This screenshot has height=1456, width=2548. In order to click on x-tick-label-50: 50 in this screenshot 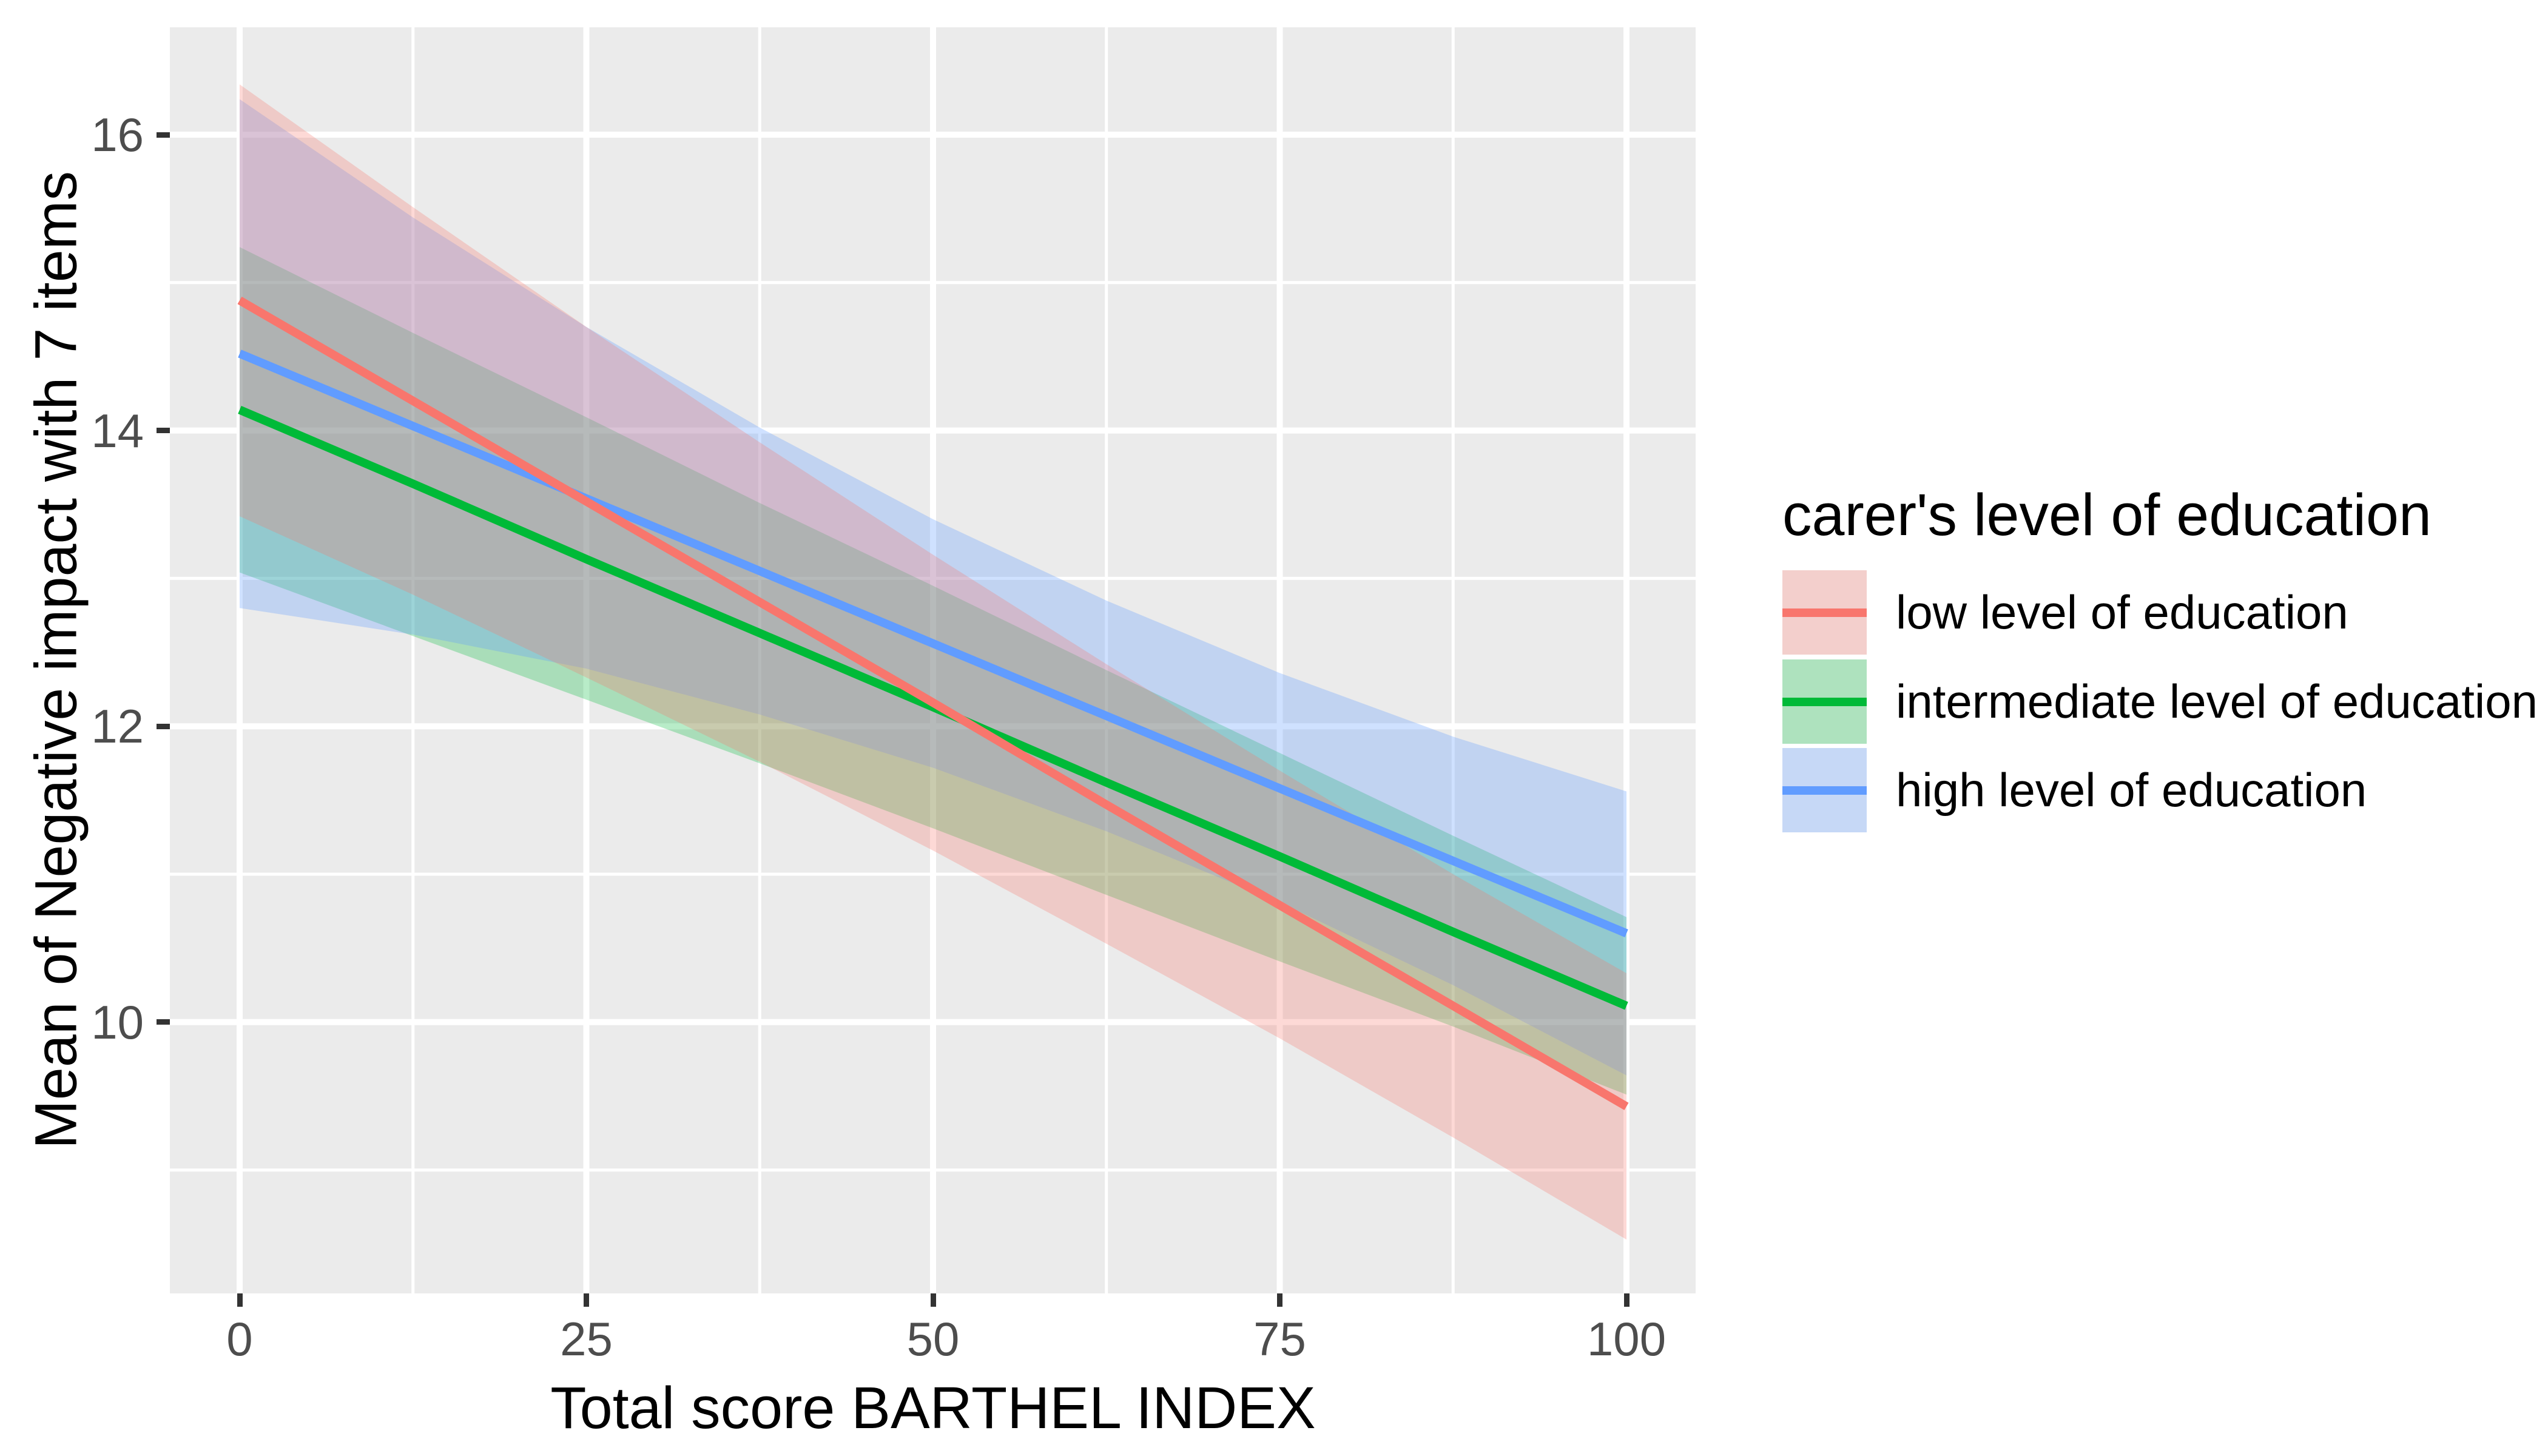, I will do `click(933, 1339)`.